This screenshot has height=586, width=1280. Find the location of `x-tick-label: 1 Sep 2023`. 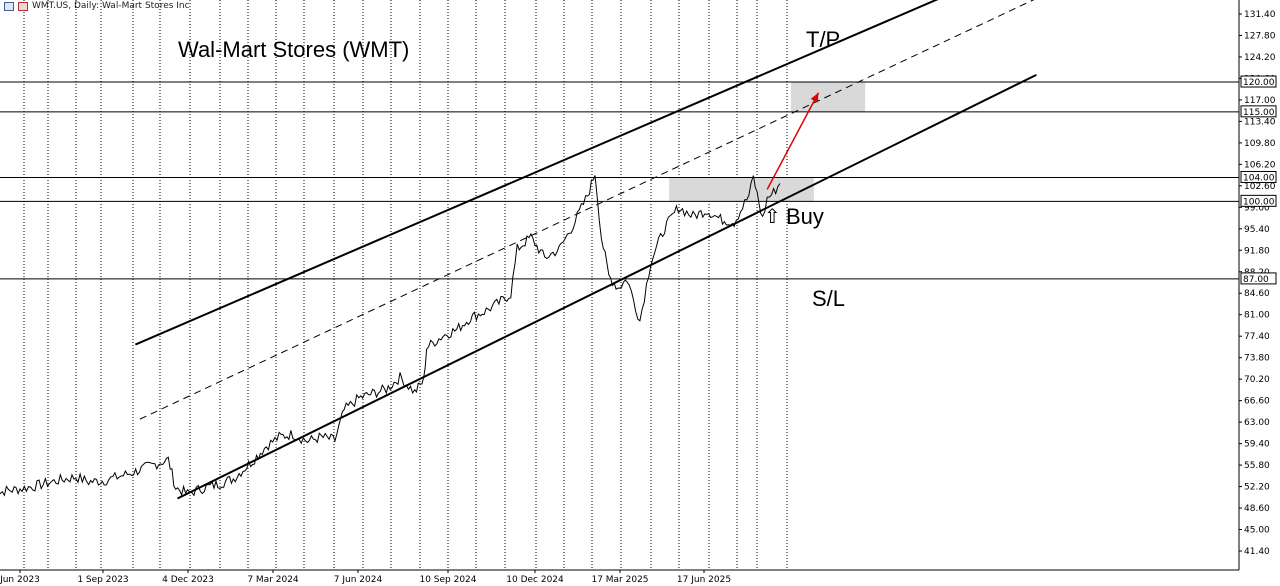

x-tick-label: 1 Sep 2023 is located at coordinates (102, 580).